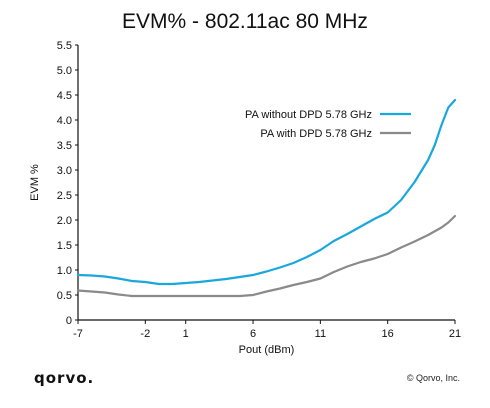 The image size is (490, 408). What do you see at coordinates (69, 321) in the screenshot?
I see `y-tick-label: 0` at bounding box center [69, 321].